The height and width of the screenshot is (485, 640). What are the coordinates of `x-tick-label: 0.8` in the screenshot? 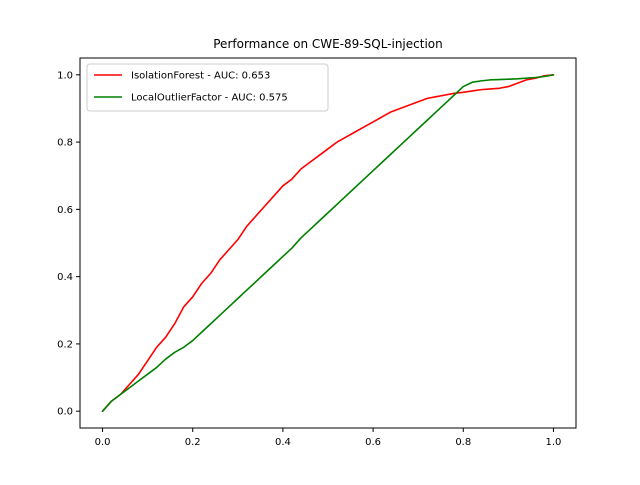 It's located at (463, 442).